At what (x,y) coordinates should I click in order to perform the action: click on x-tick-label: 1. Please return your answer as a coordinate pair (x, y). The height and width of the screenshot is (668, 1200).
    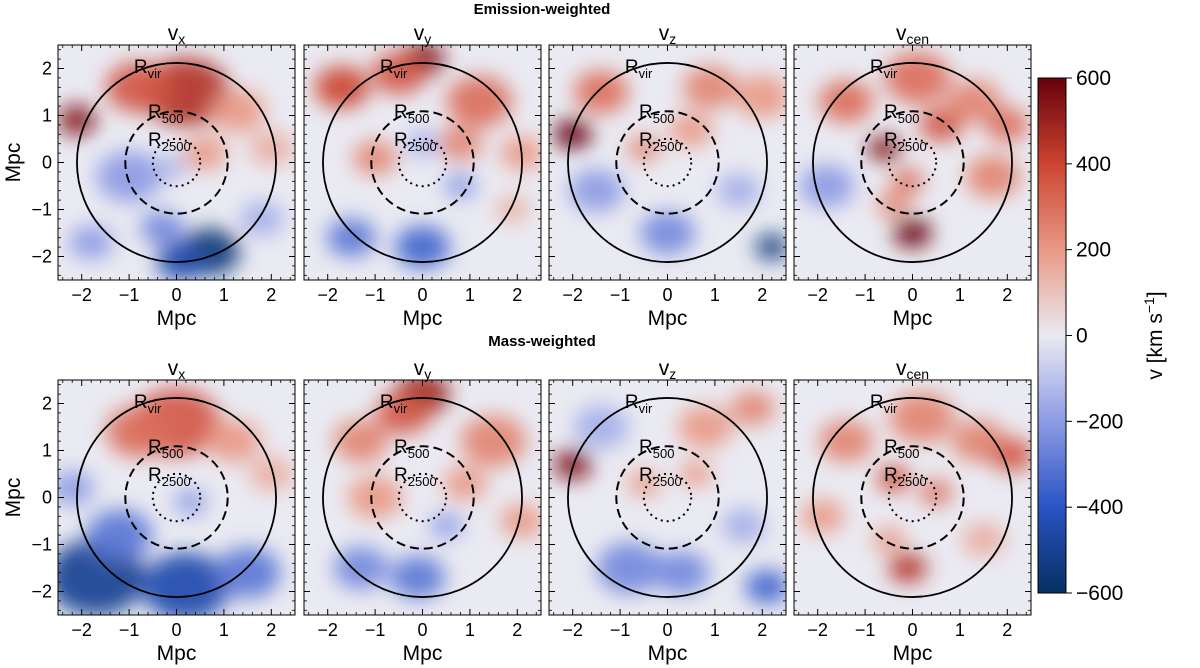
    Looking at the image, I should click on (470, 295).